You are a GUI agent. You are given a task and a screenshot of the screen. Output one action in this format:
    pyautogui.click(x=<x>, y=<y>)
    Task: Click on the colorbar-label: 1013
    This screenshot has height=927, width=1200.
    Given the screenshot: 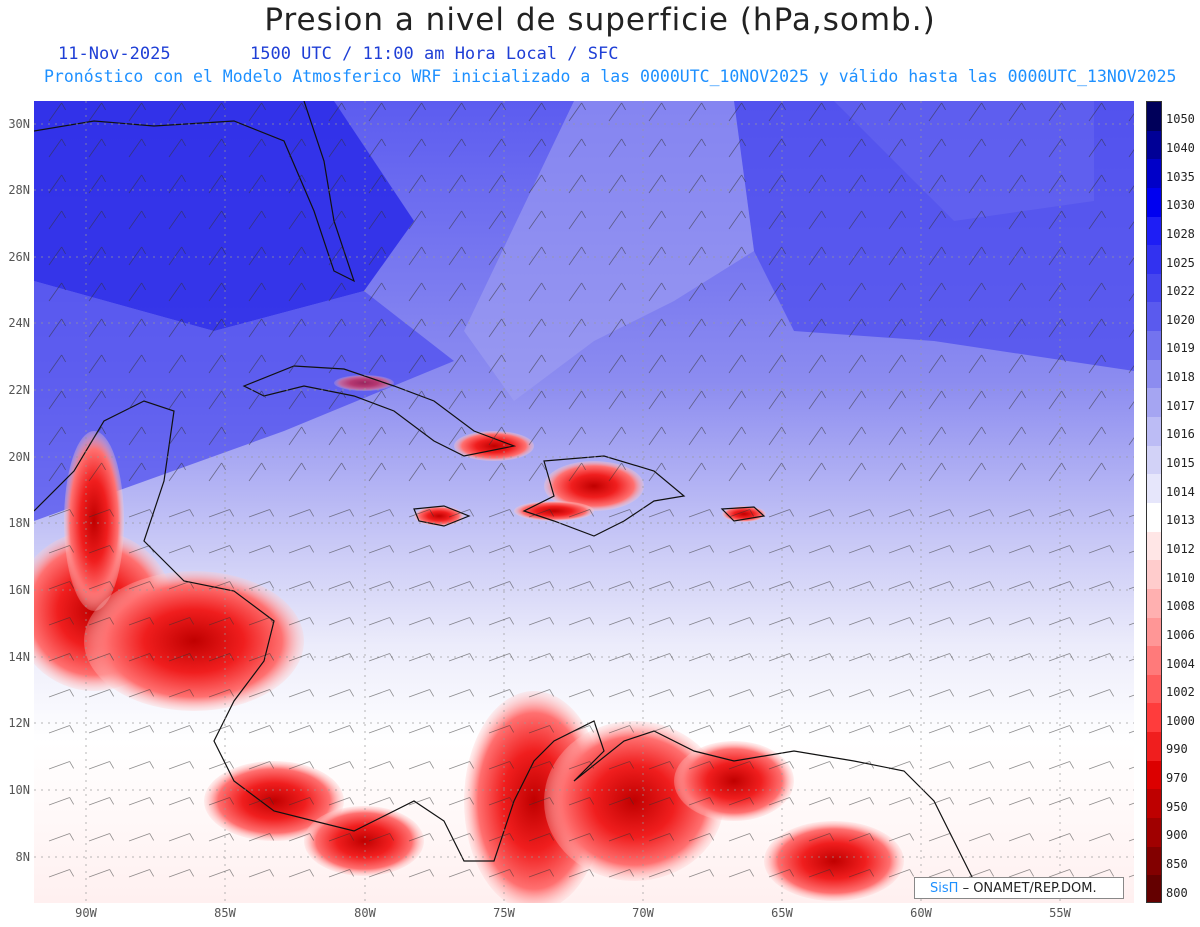 What is the action you would take?
    pyautogui.click(x=1180, y=520)
    